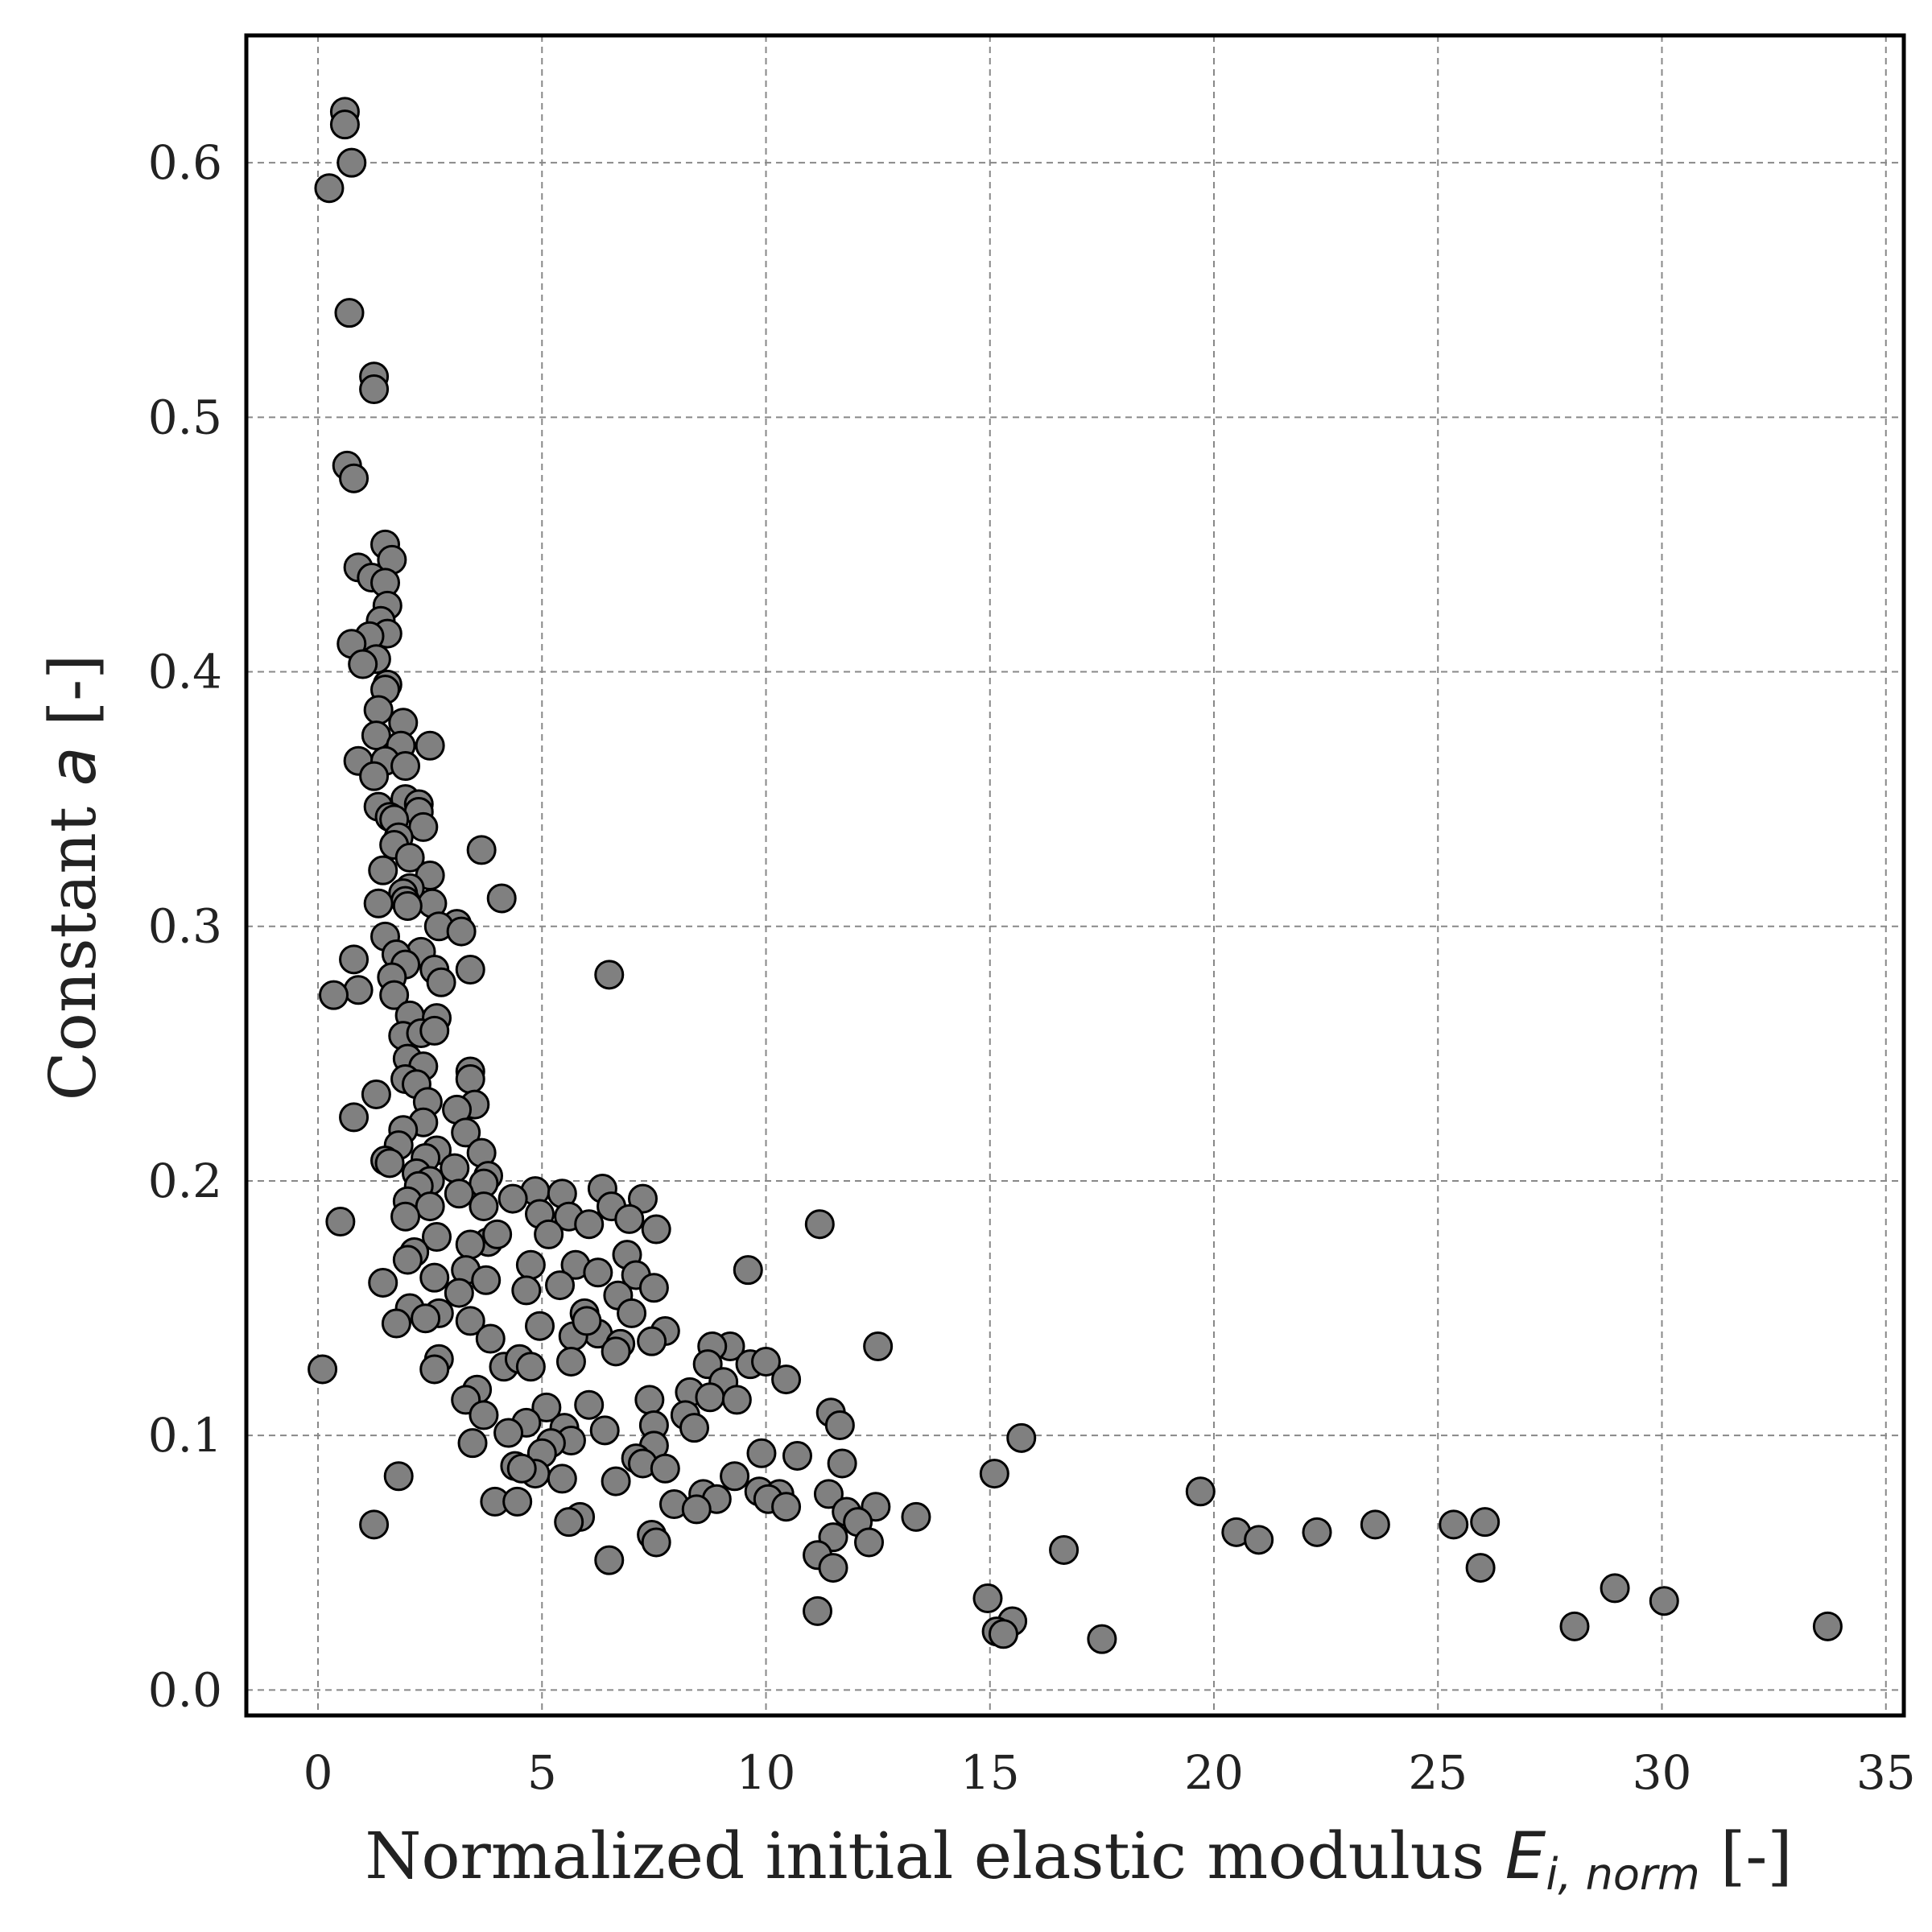 Image resolution: width=1932 pixels, height=1932 pixels. What do you see at coordinates (1886, 1772) in the screenshot?
I see `x-tick-label: 35` at bounding box center [1886, 1772].